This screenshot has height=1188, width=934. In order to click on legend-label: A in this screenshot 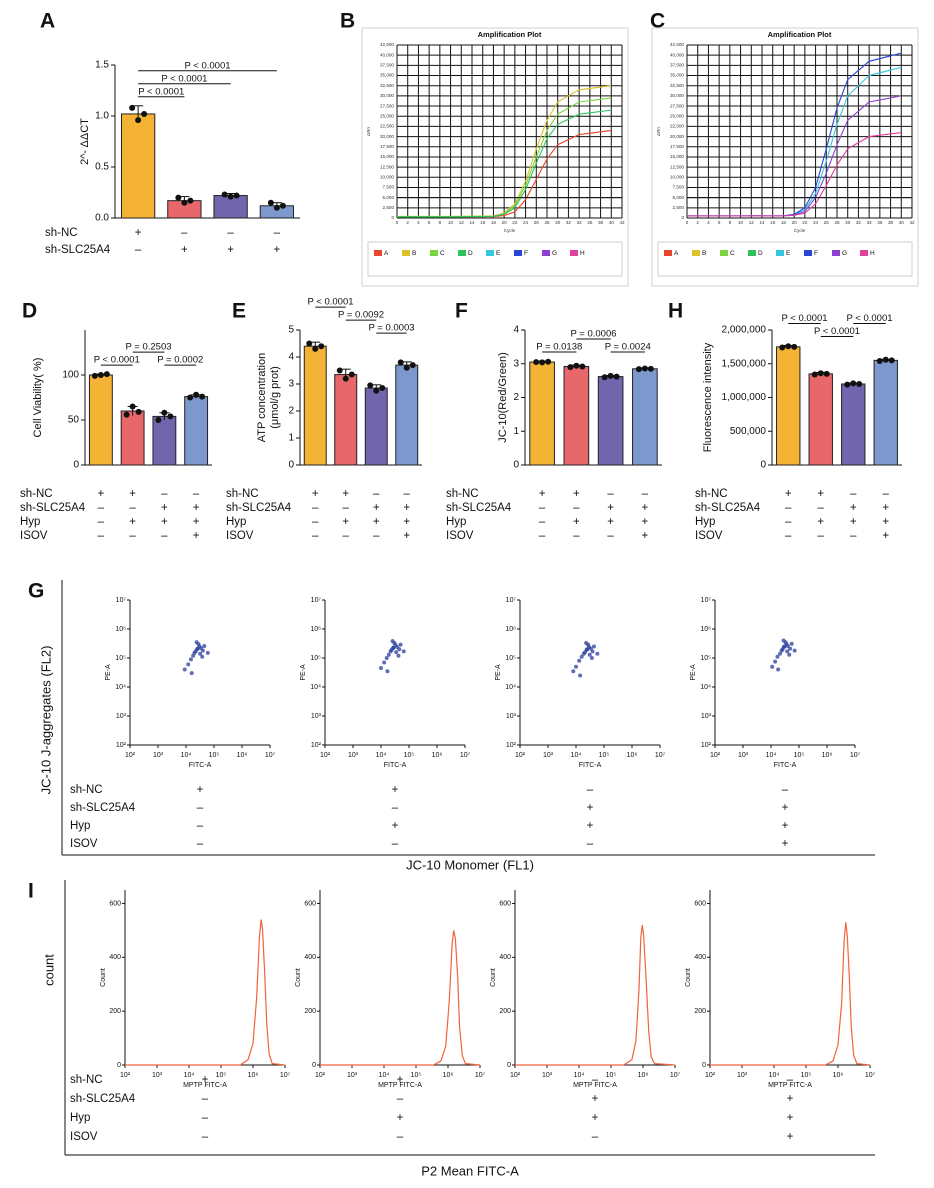, I will do `click(386, 253)`.